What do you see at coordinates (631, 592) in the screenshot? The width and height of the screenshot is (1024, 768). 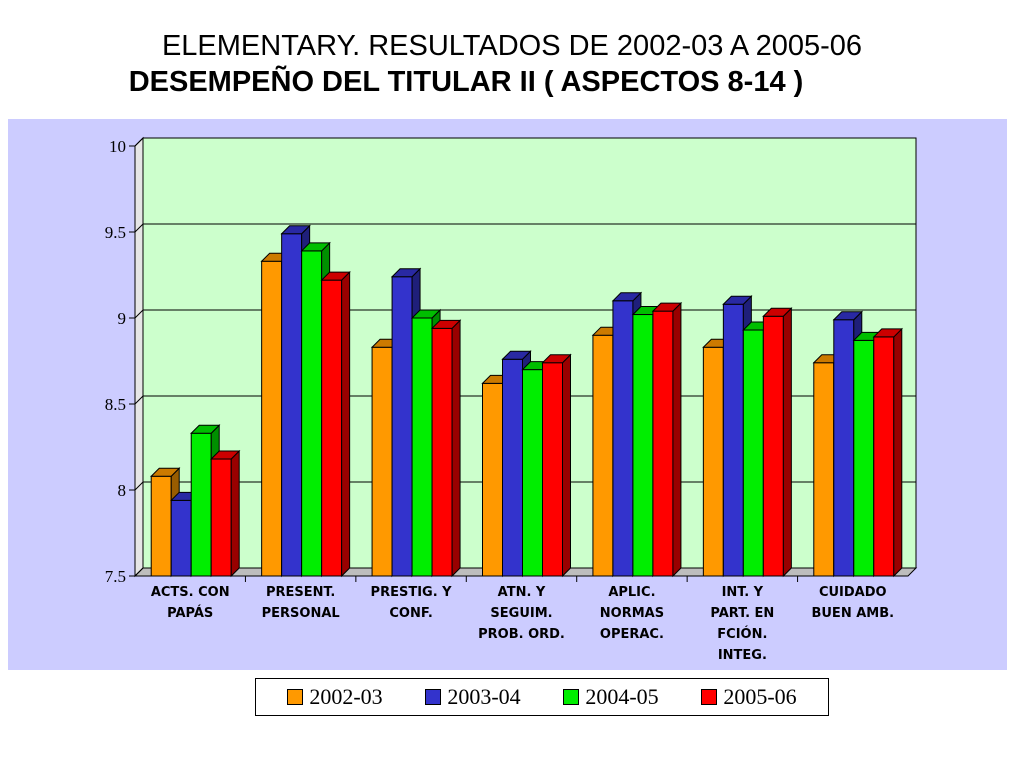 I see `x-category-label: APLIC.` at bounding box center [631, 592].